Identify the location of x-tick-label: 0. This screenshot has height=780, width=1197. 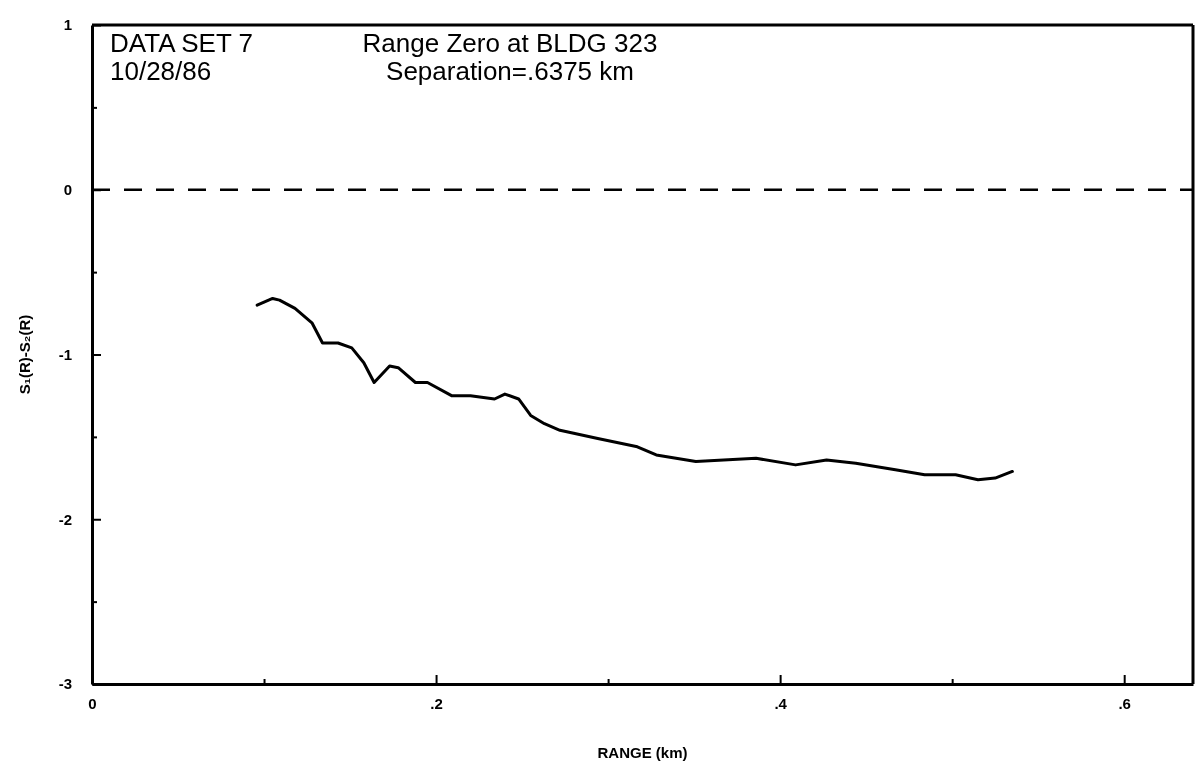
(92, 703).